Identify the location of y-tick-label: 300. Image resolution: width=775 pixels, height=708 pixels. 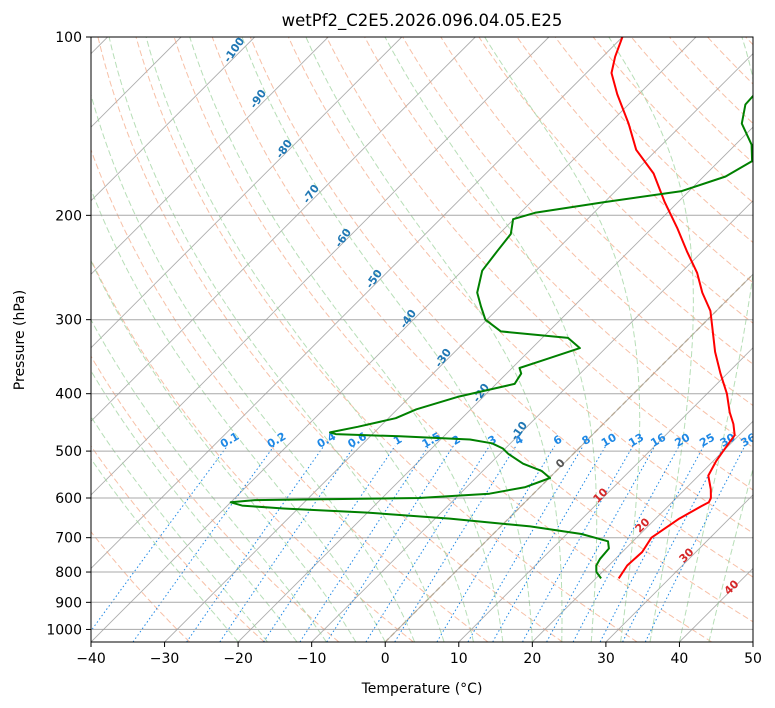
(68, 321).